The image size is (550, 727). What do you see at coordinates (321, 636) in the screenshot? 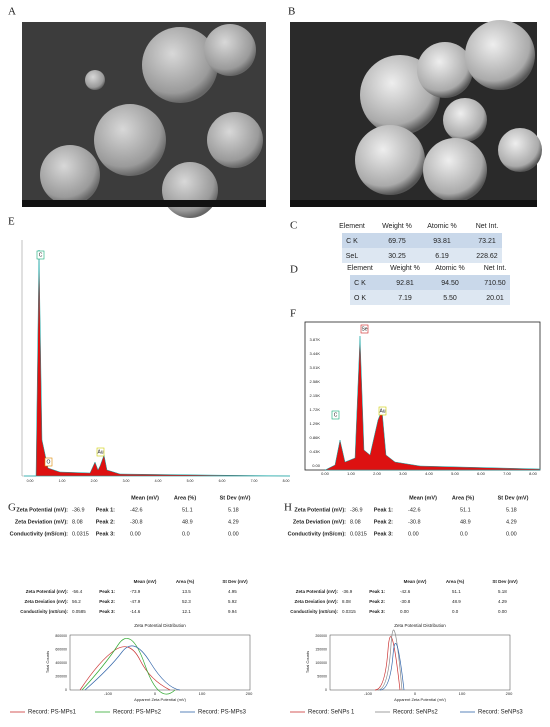
I see `y-tick-label: 200000` at bounding box center [321, 636].